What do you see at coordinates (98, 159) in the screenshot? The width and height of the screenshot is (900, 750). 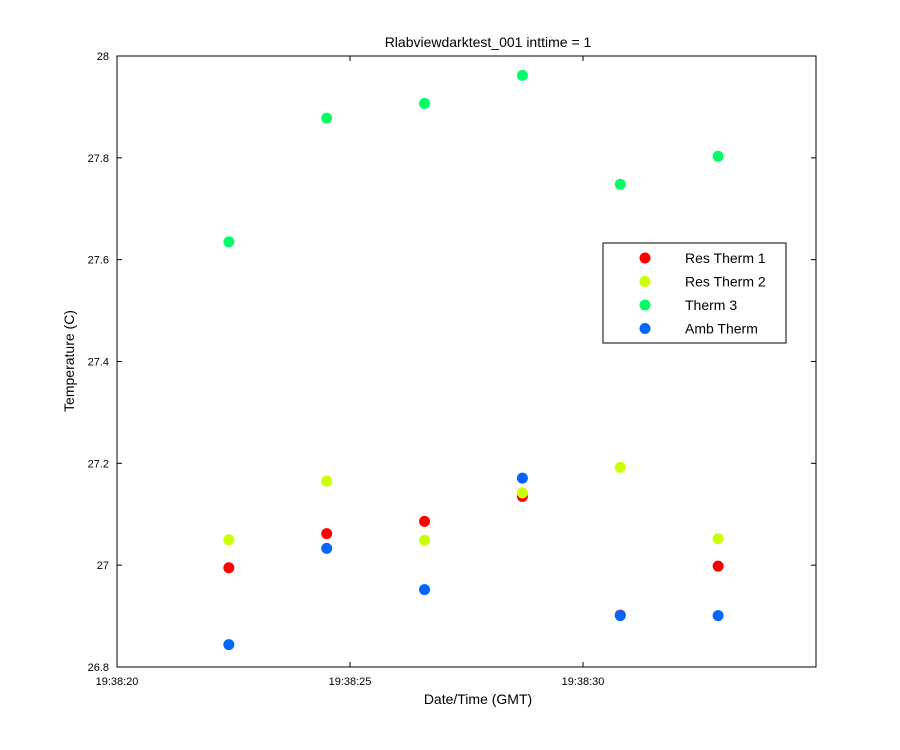 I see `y-tick-label: 27.8` at bounding box center [98, 159].